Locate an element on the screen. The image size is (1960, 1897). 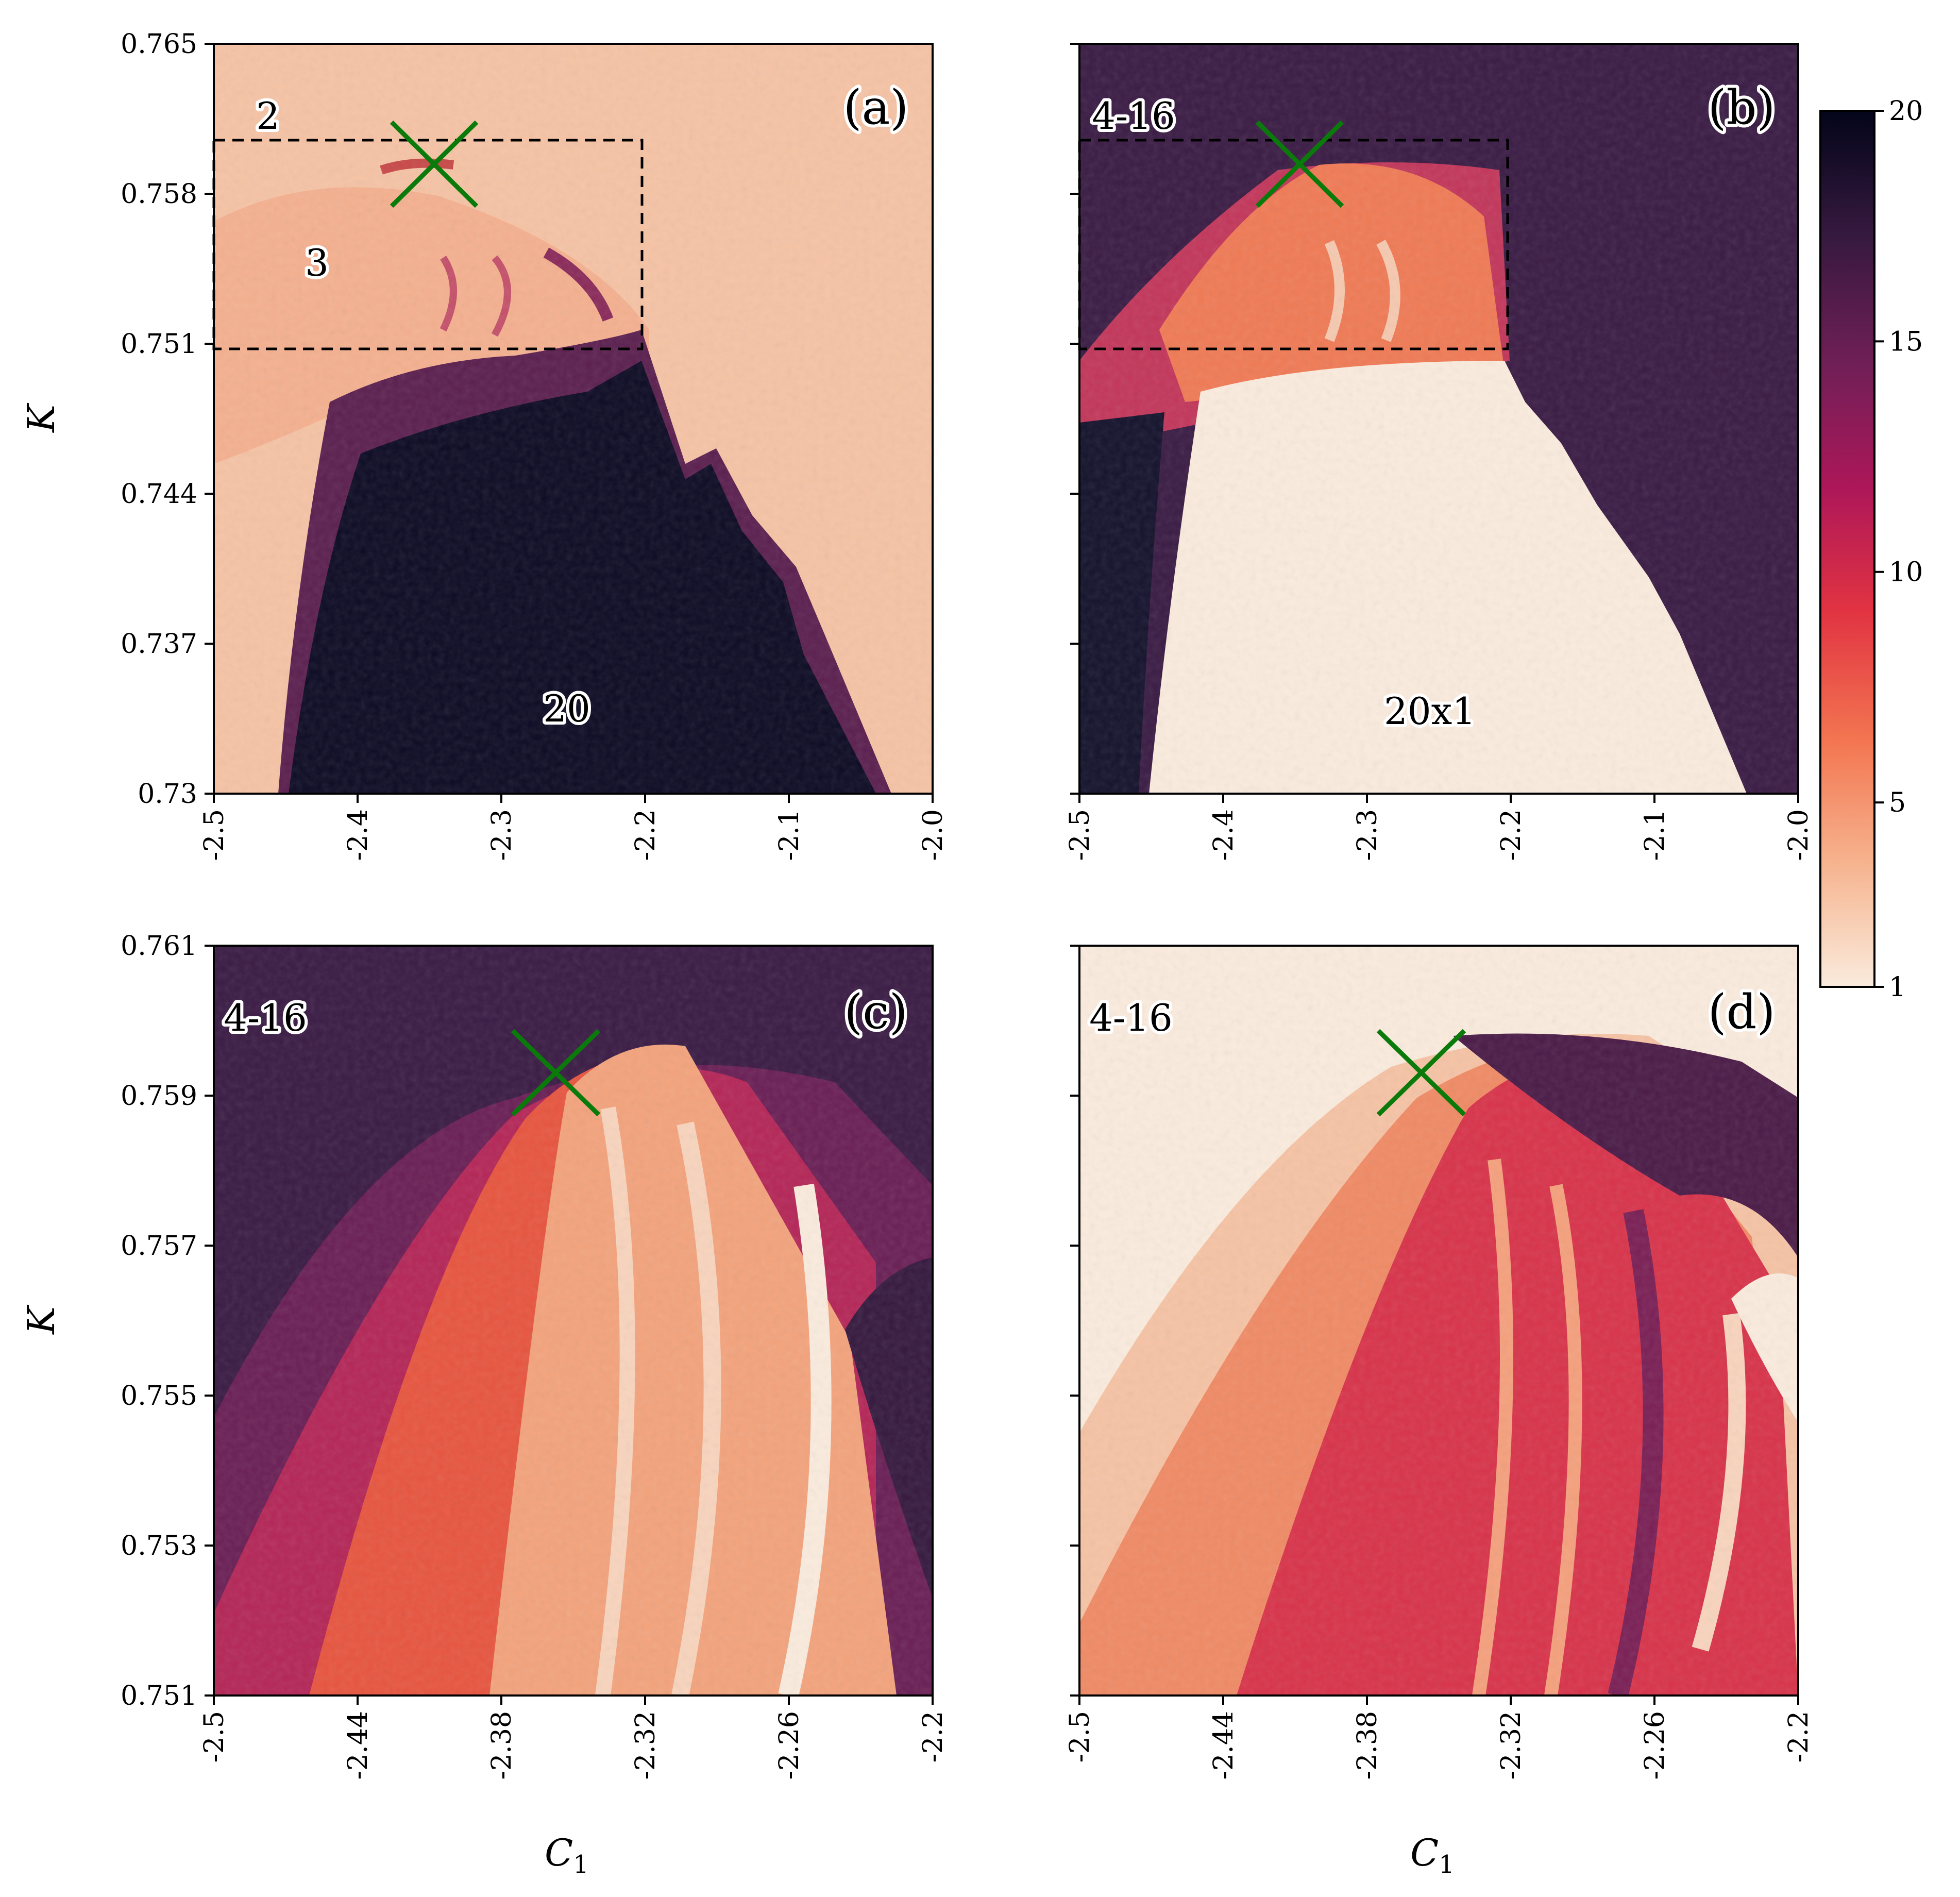
colorbar-tick-label: 5 is located at coordinates (1897, 802).